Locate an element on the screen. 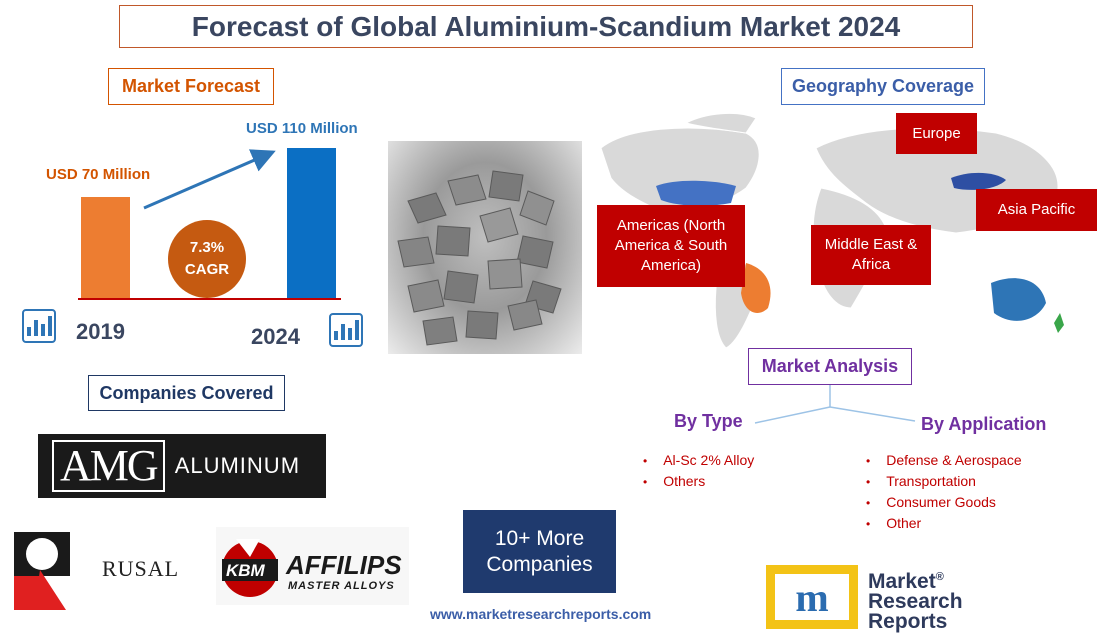  affilips-name: AFFILIPS is located at coordinates (343, 565).